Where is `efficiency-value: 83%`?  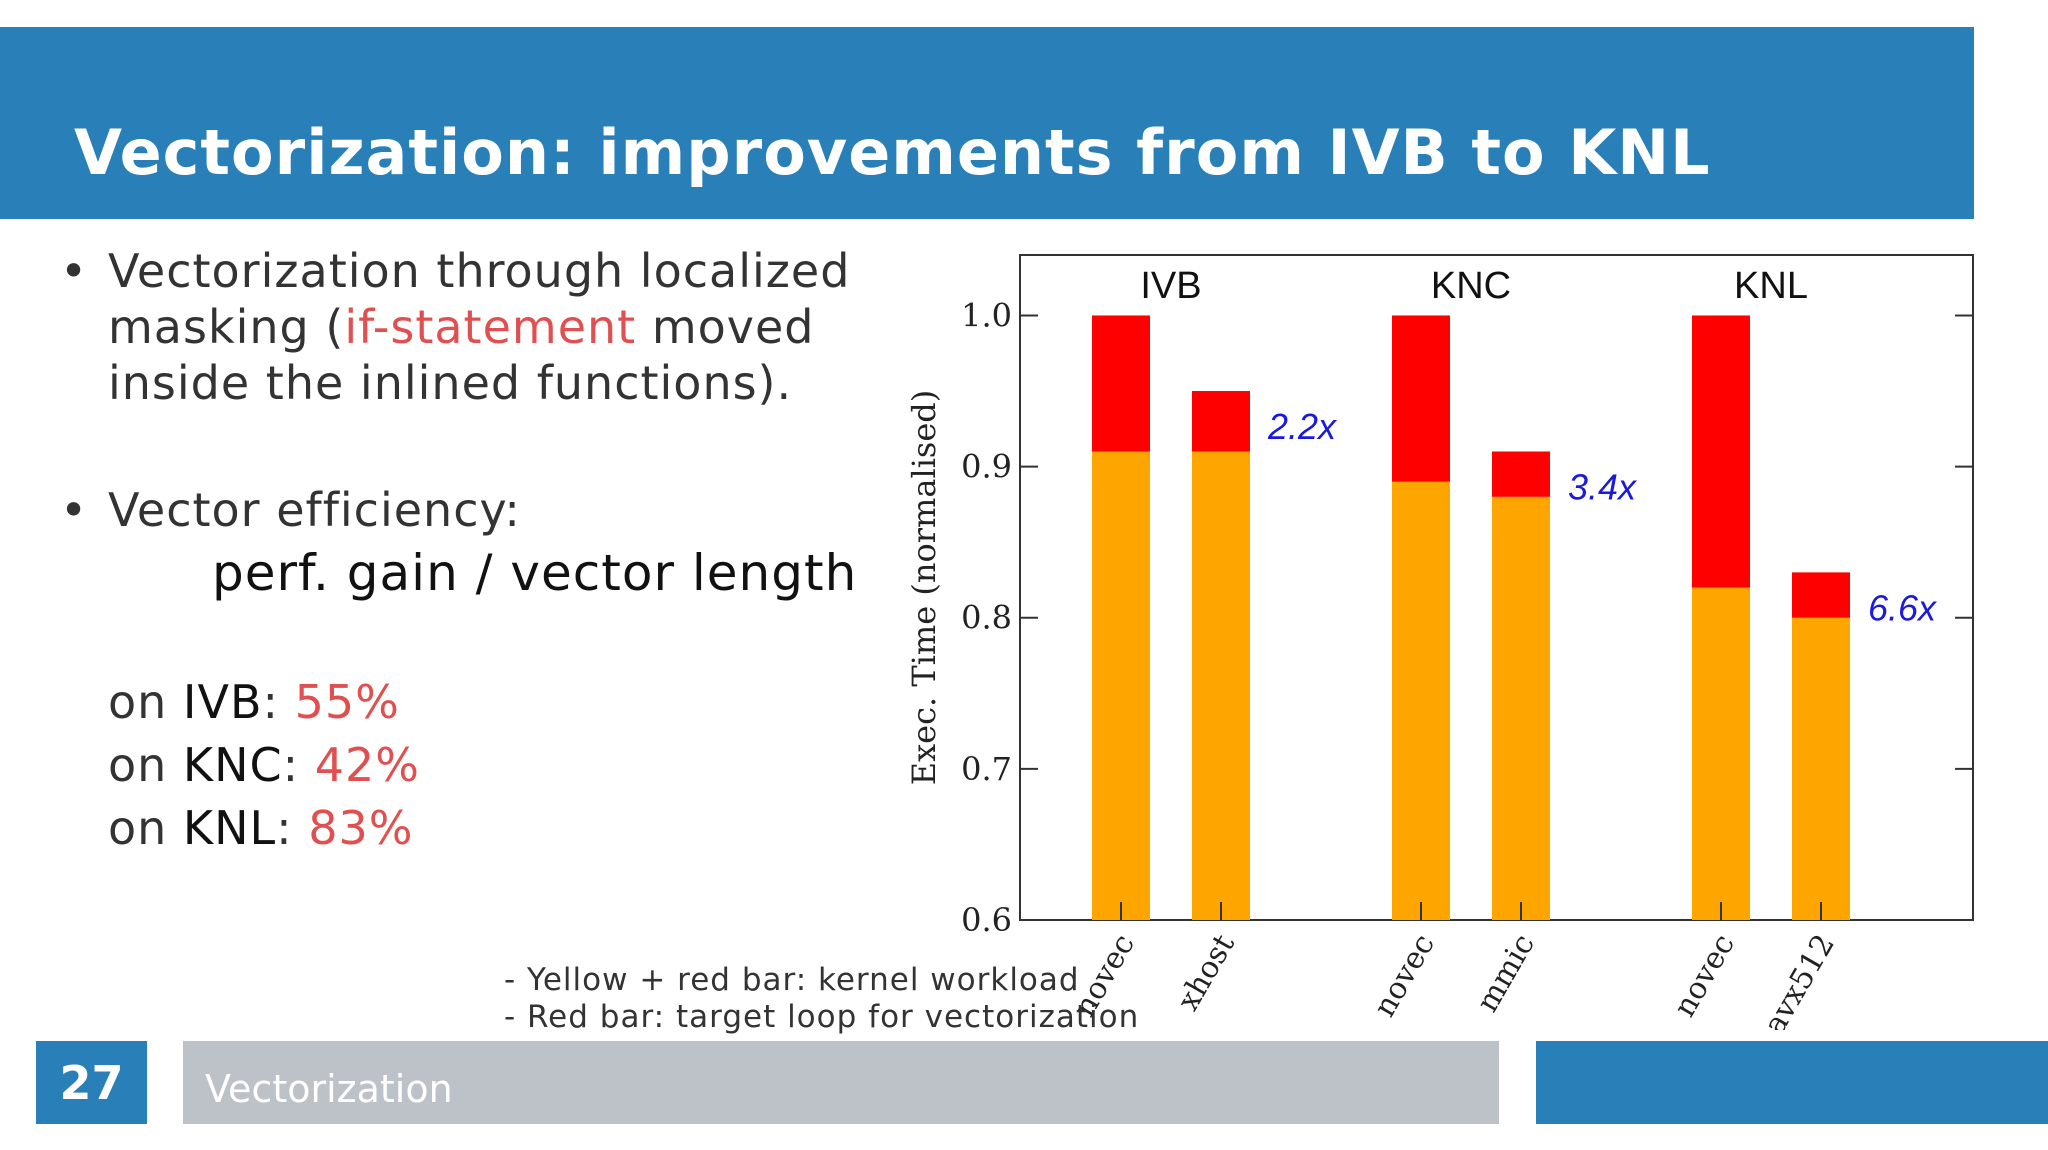 efficiency-value: 83% is located at coordinates (361, 828).